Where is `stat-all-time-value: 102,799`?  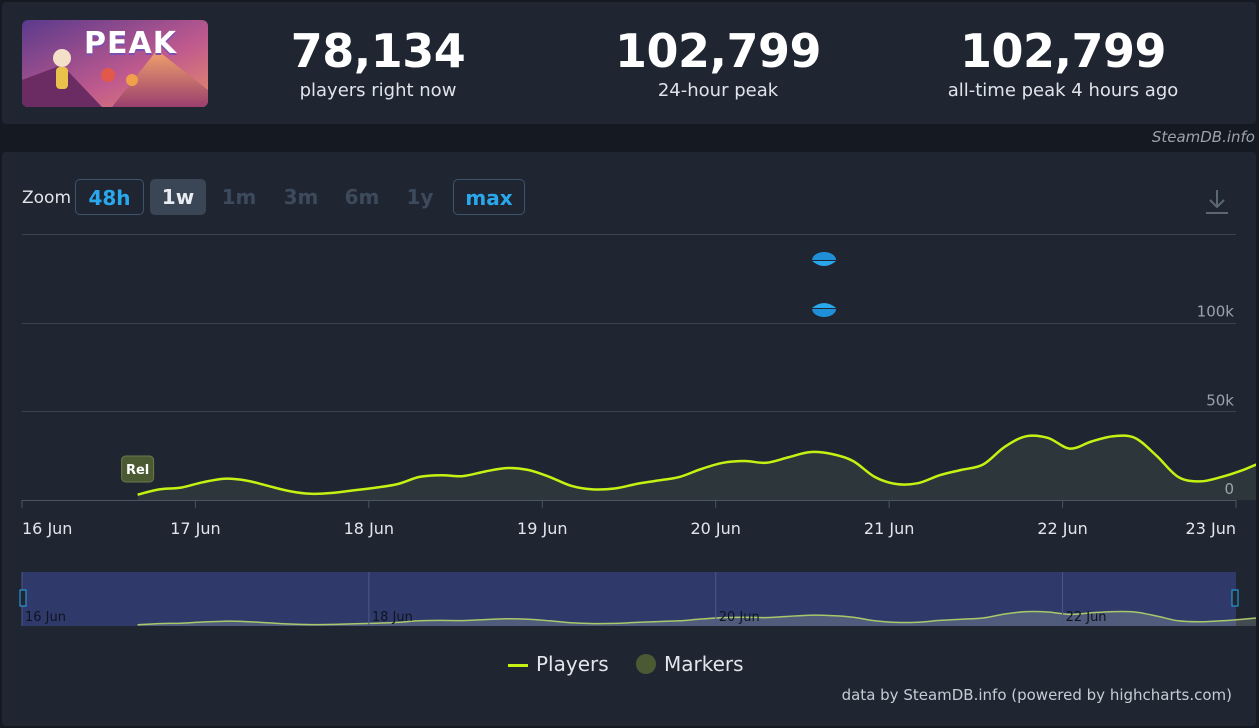
stat-all-time-value: 102,799 is located at coordinates (1063, 51).